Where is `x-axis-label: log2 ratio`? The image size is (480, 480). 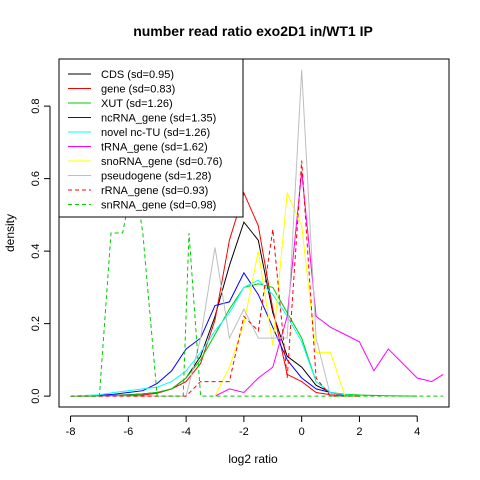
x-axis-label: log2 ratio is located at coordinates (253, 459).